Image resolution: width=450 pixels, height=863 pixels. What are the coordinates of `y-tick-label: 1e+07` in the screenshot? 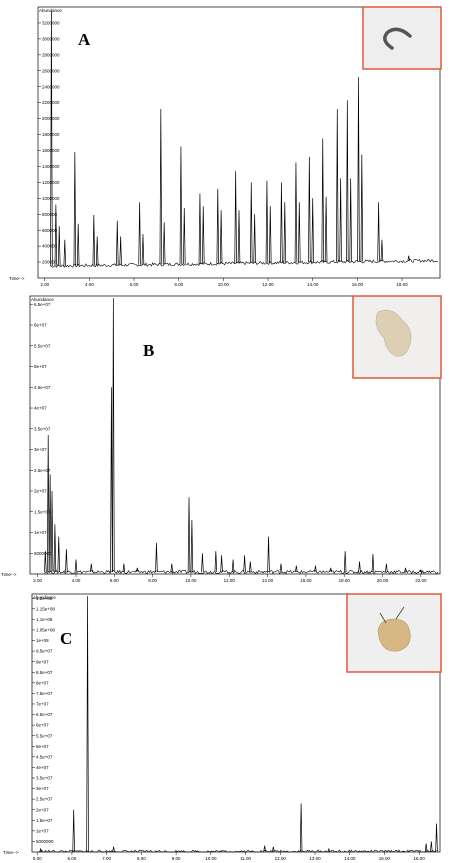 It's located at (40, 532).